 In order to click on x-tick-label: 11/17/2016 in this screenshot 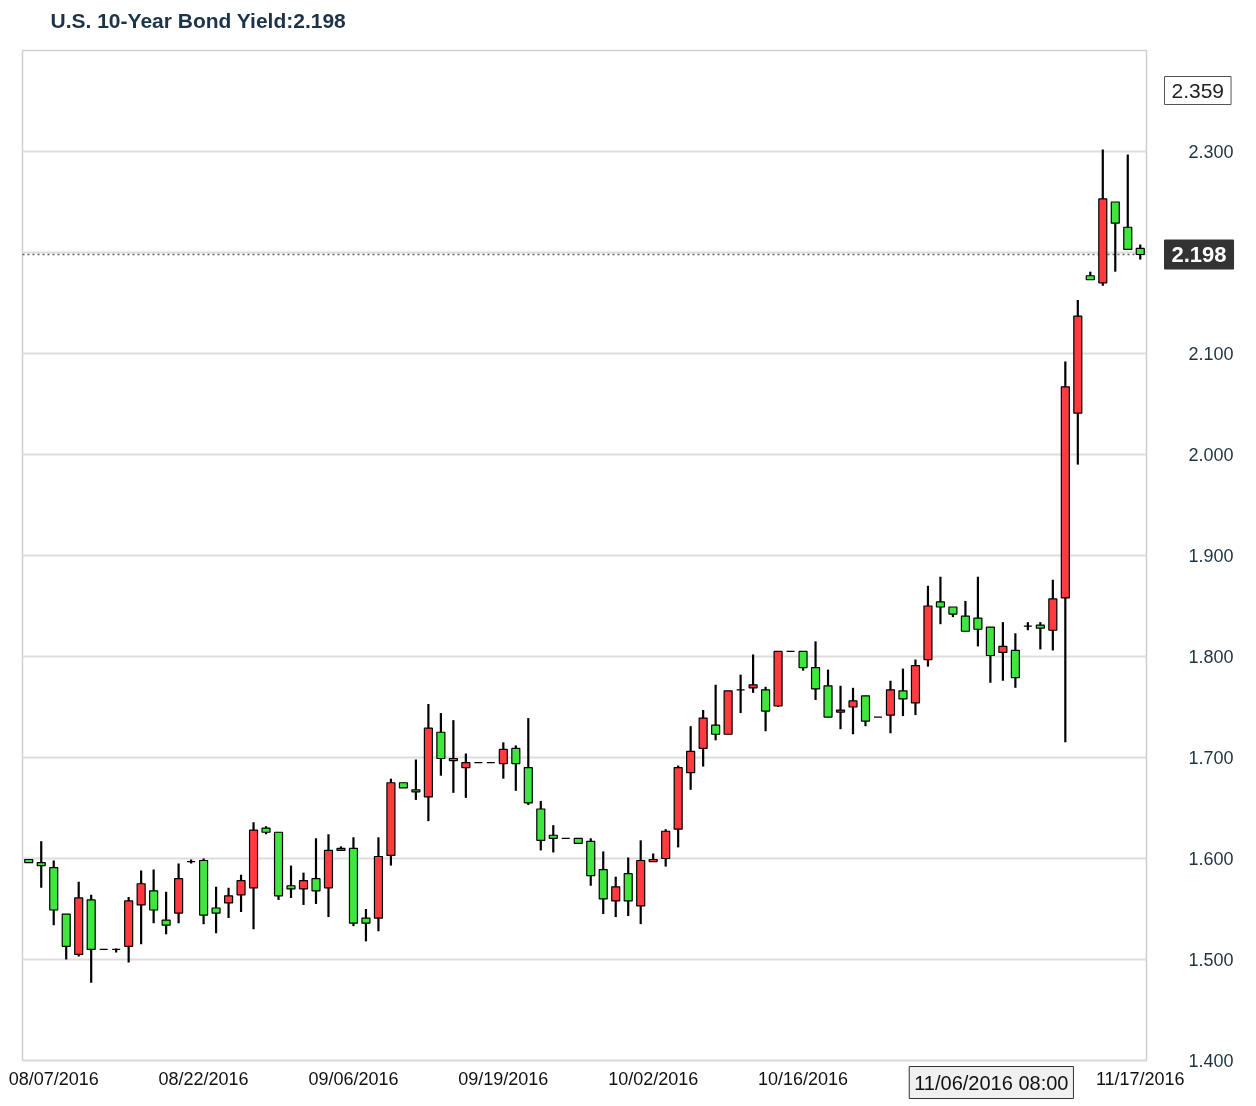, I will do `click(1140, 1078)`.